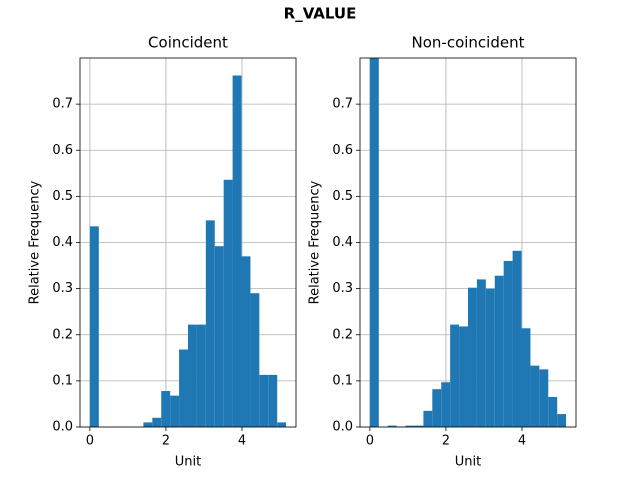 The width and height of the screenshot is (640, 480). What do you see at coordinates (468, 43) in the screenshot?
I see `panel-title: Non-coincident` at bounding box center [468, 43].